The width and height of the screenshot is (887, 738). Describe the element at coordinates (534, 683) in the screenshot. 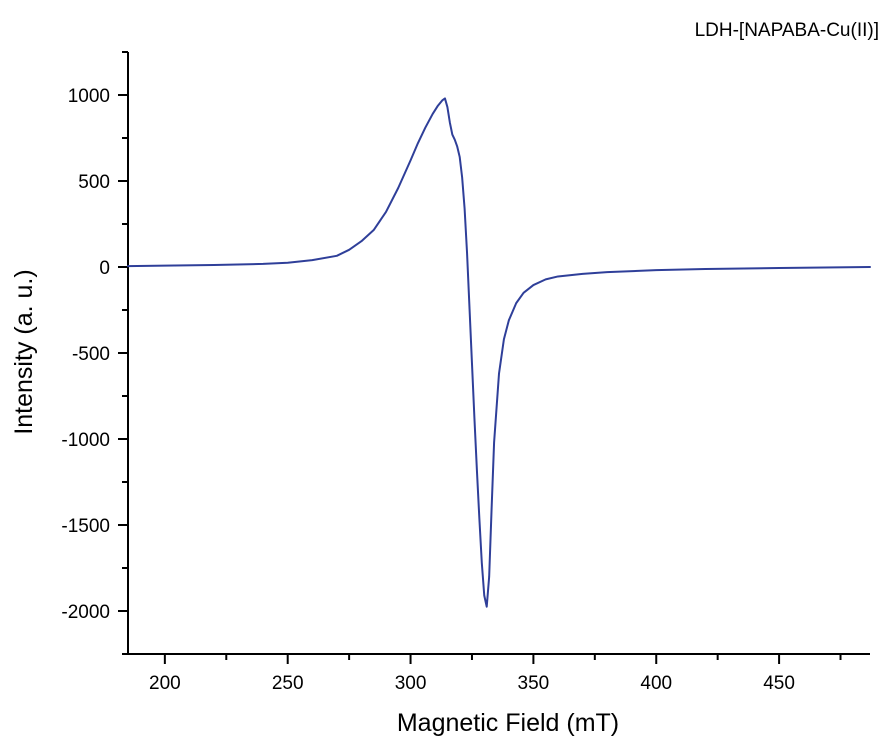

I see `x-tick-label: 350` at that location.